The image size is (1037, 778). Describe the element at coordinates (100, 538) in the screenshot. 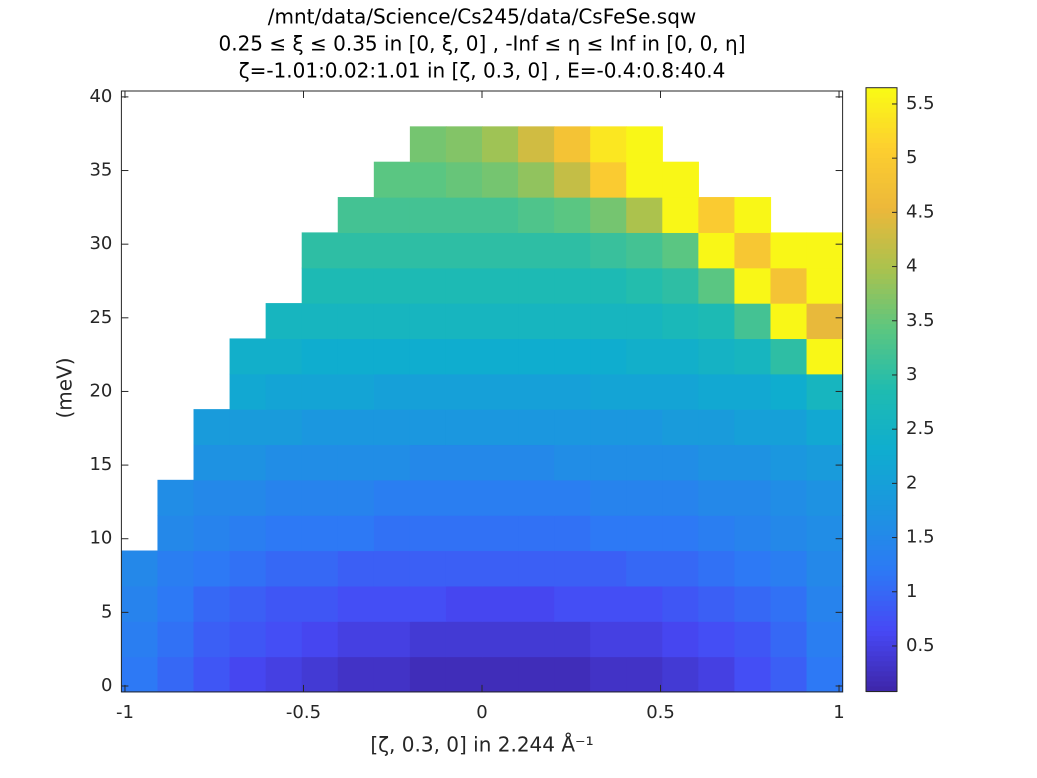

I see `y-tick-label: 10` at that location.